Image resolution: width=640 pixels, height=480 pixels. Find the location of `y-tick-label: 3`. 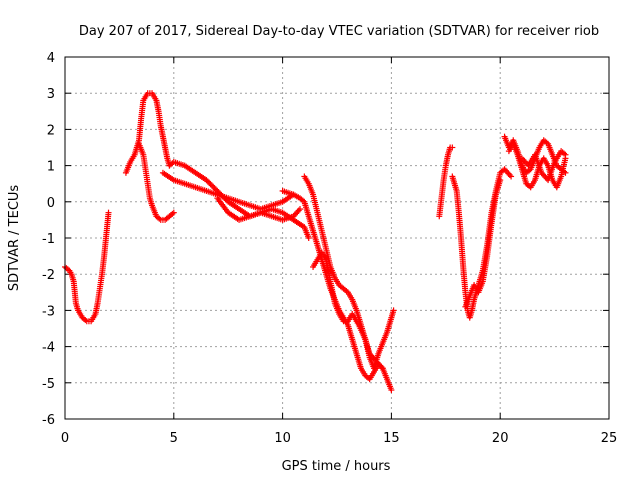

y-tick-label: 3 is located at coordinates (51, 94).